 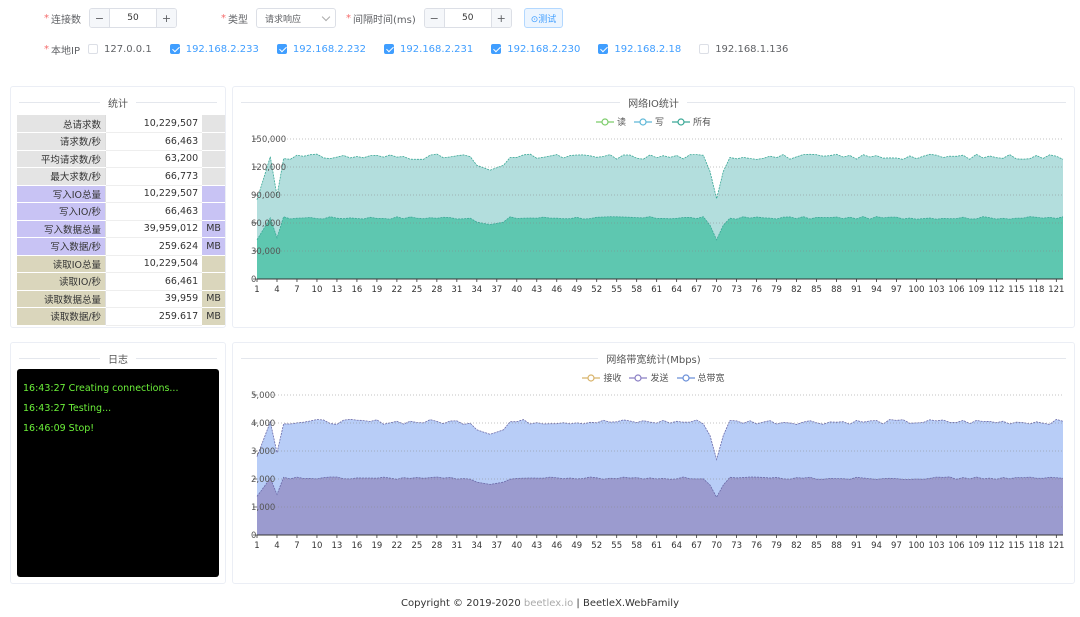 I want to click on log-title: 日志, so click(x=118, y=358).